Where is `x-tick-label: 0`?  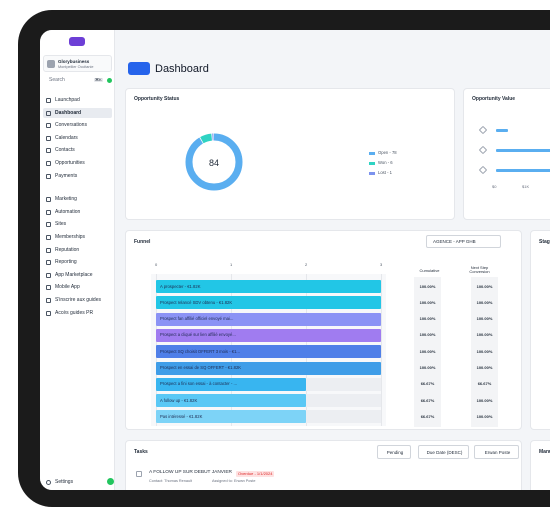 x-tick-label: 0 is located at coordinates (156, 264).